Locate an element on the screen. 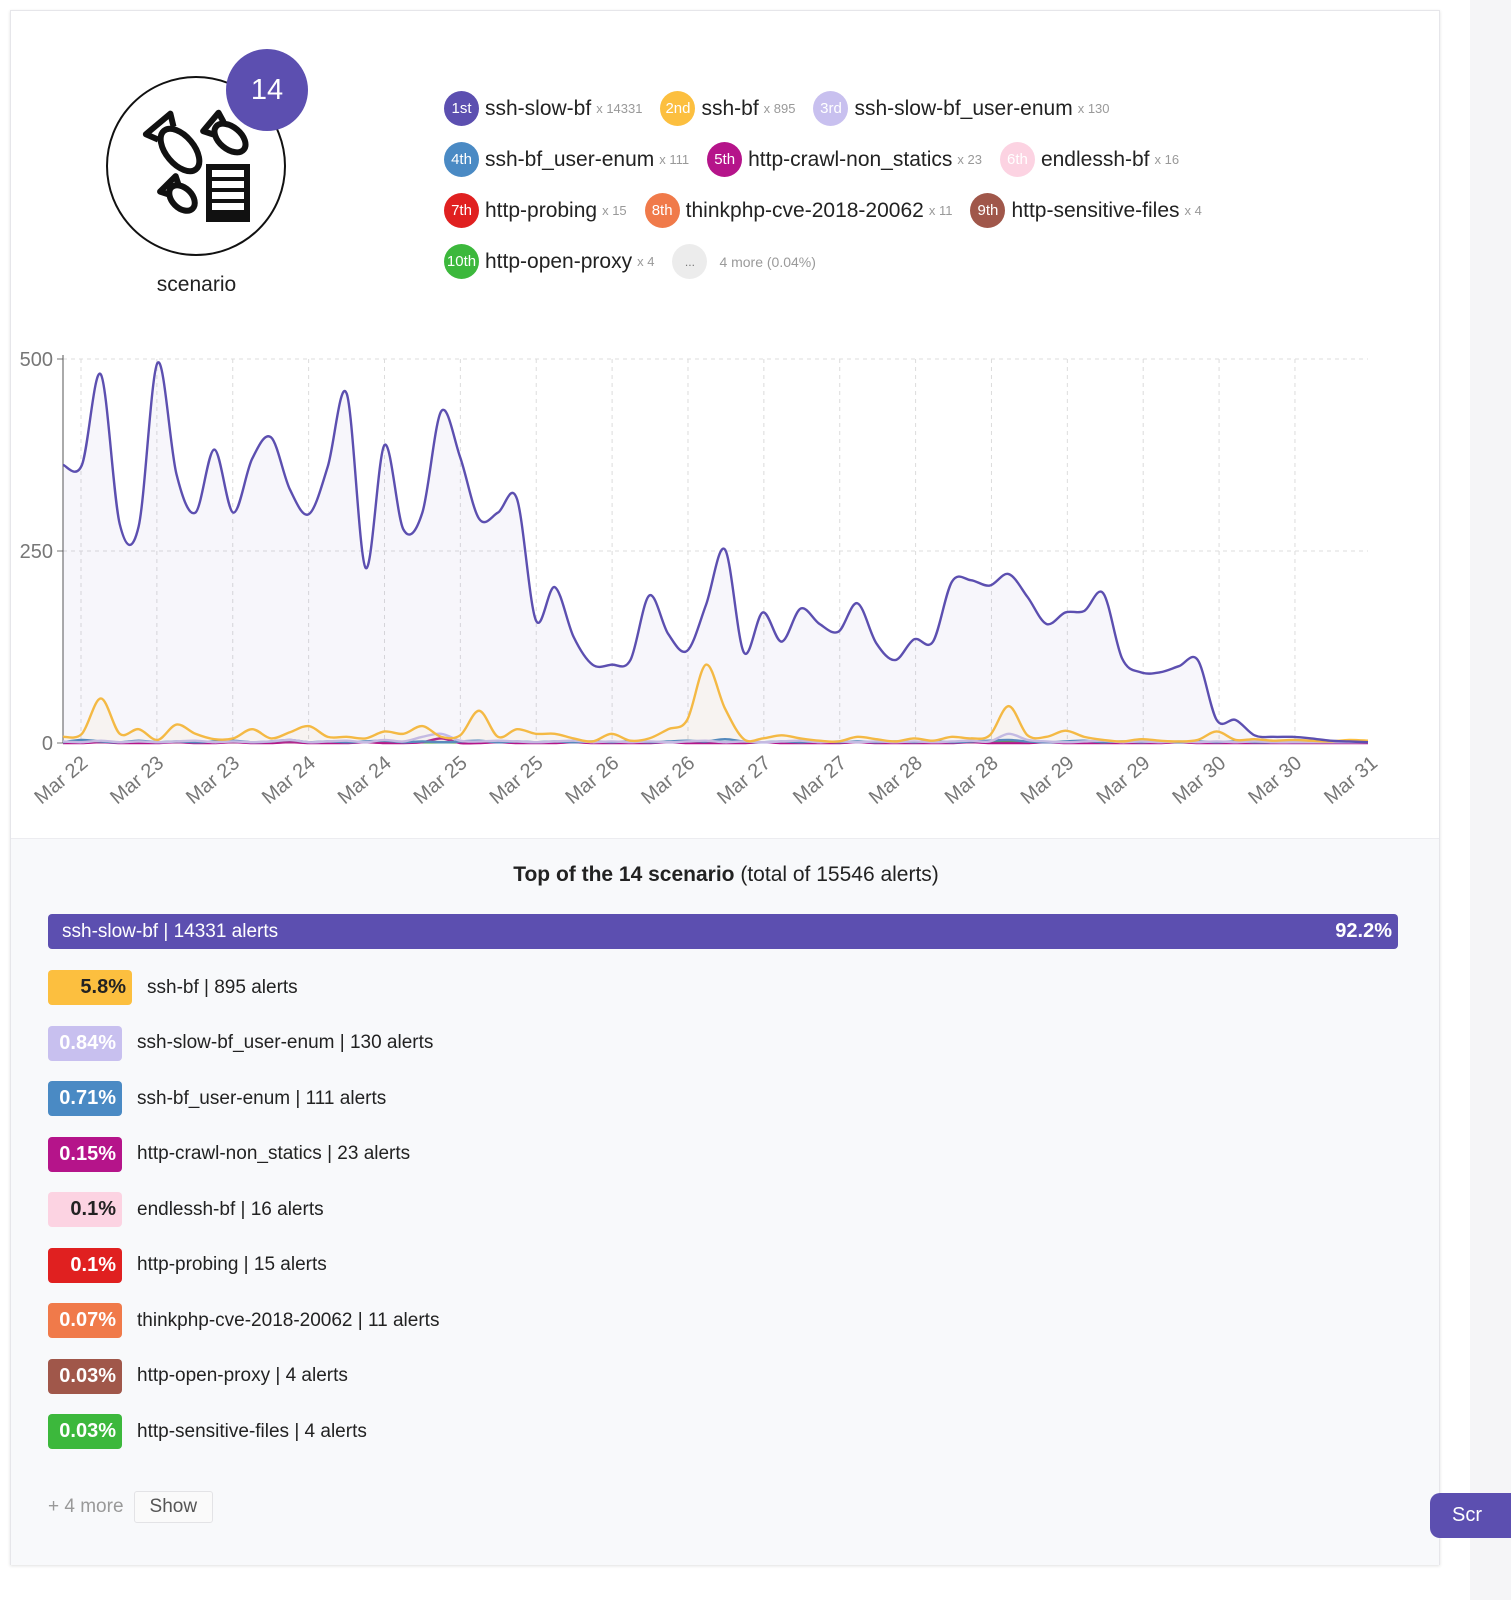 This screenshot has height=1600, width=1511. scenario-row-label: ssh-bf_user-enum | 111 alerts is located at coordinates (262, 1098).